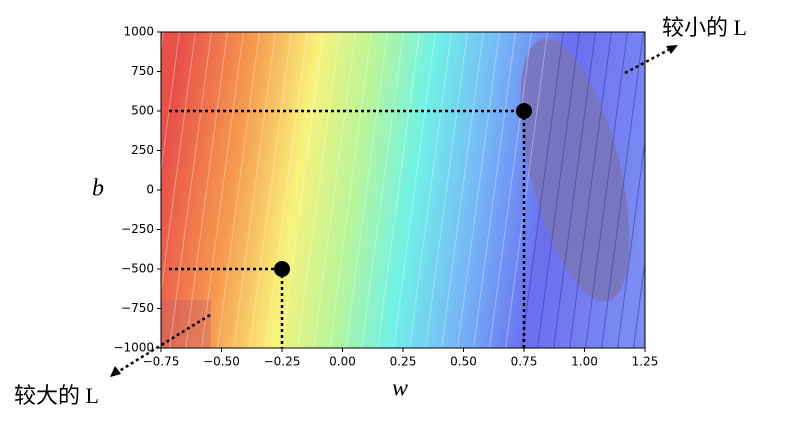  I want to click on x-tick-label: 0.50, so click(463, 362).